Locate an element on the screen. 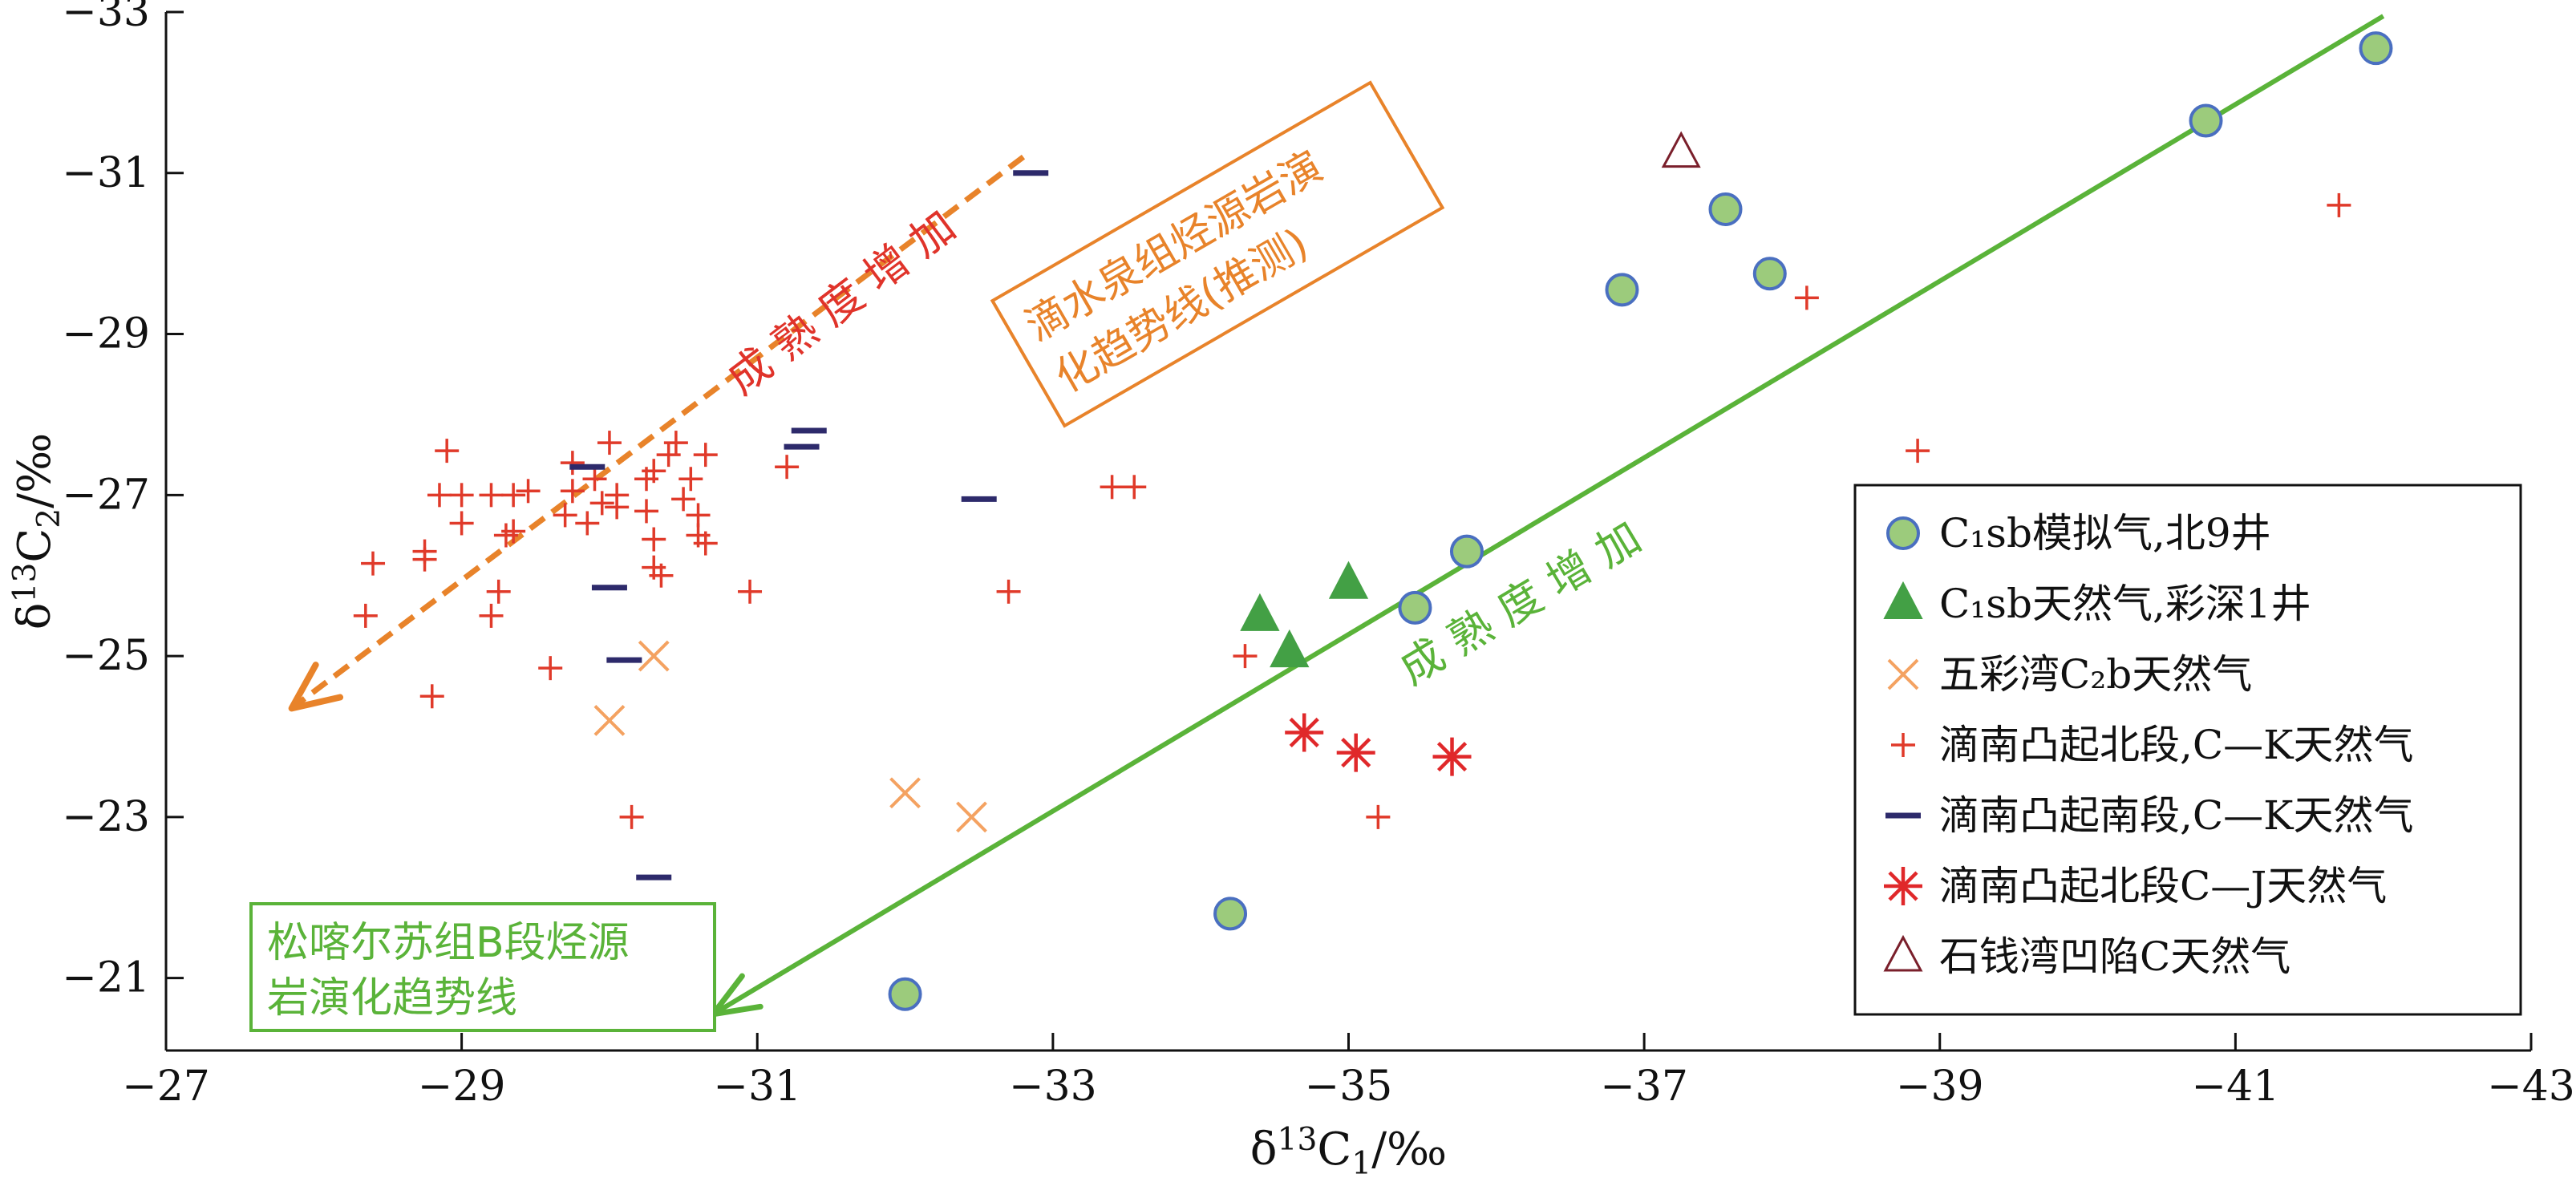 Image resolution: width=2576 pixels, height=1178 pixels. y-tick-label: −25 is located at coordinates (106, 656).